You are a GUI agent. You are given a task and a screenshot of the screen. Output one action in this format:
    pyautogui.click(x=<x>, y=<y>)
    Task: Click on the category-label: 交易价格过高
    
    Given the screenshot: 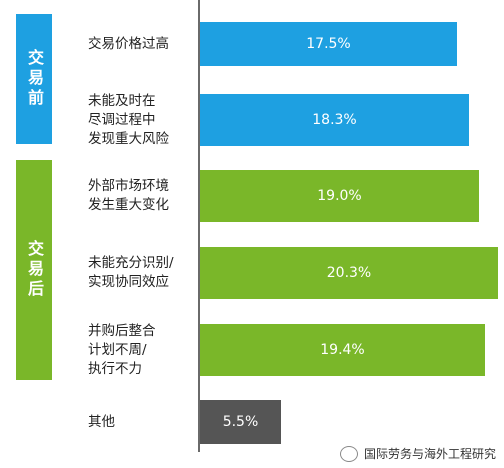 What is the action you would take?
    pyautogui.click(x=128, y=43)
    